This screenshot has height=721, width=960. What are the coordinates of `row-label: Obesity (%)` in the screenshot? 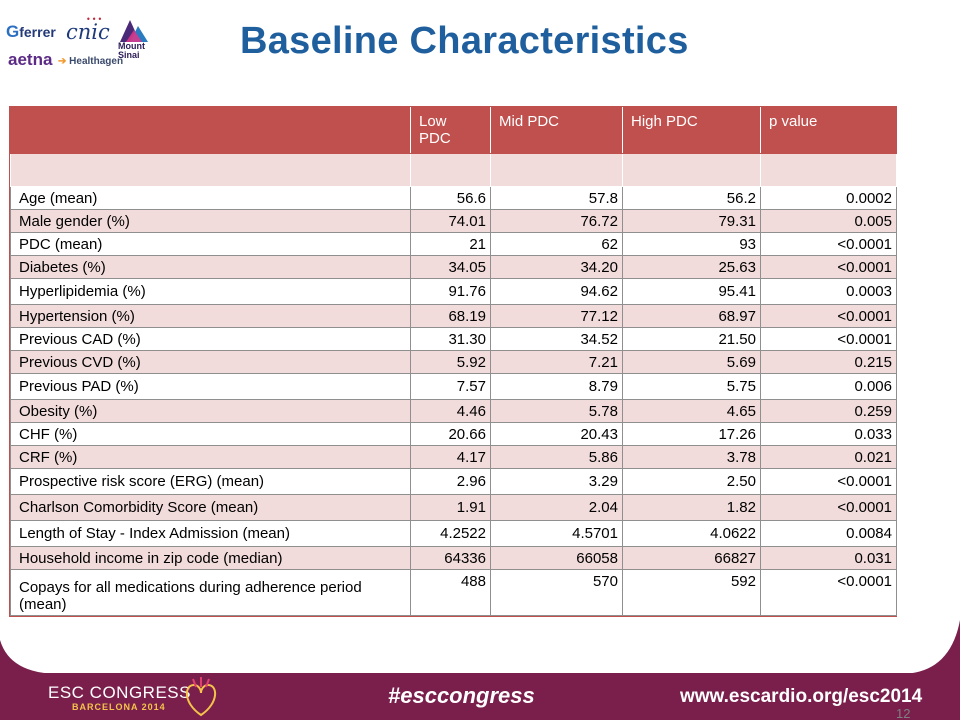 It's located at (211, 411).